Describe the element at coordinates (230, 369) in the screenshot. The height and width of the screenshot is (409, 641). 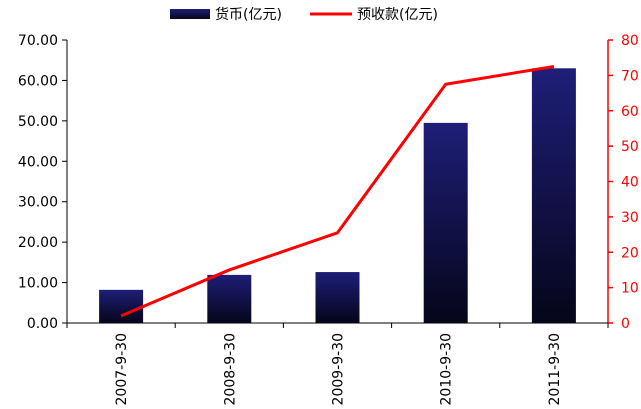
I see `x-tick-label: 2008-9-30` at that location.